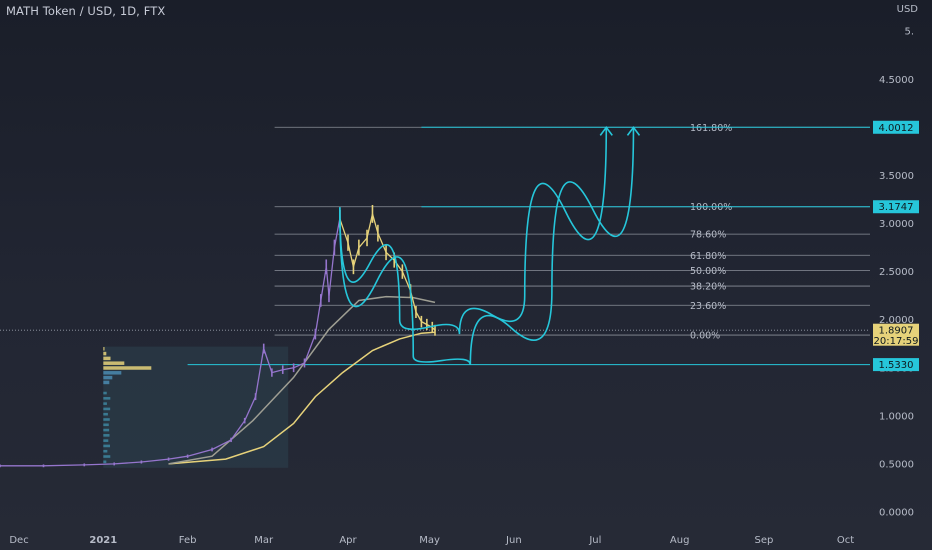  Describe the element at coordinates (711, 207) in the screenshot. I see `fib-level-label: 100.00%` at that location.